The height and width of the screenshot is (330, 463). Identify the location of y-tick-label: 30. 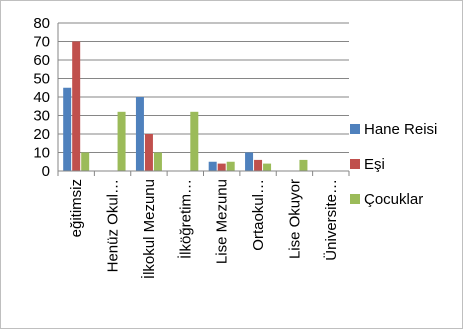
(41, 116).